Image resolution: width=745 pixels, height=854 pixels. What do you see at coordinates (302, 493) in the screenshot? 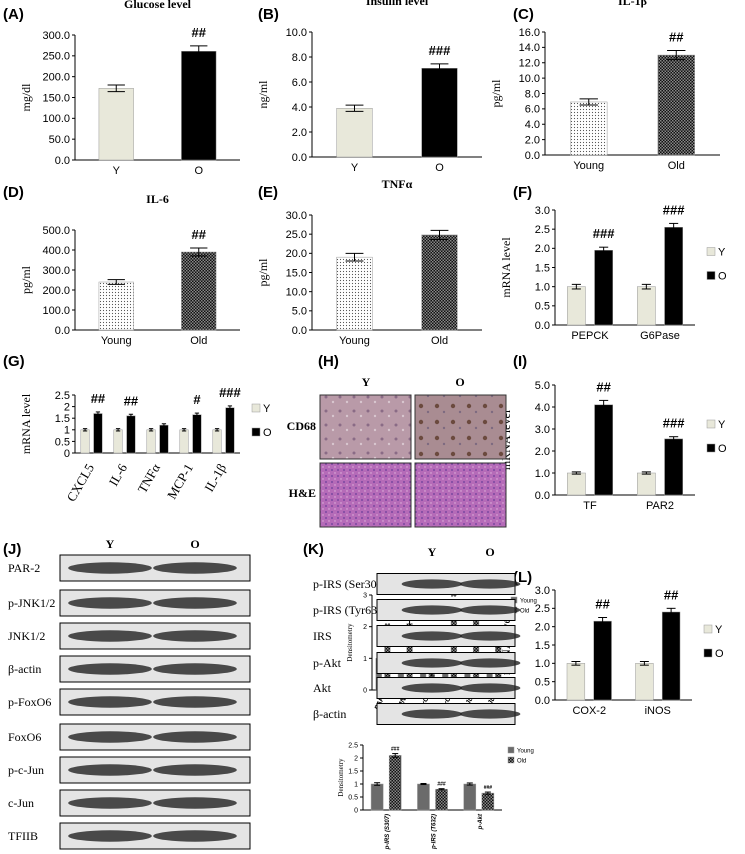
I see `row-label: H&E` at bounding box center [302, 493].